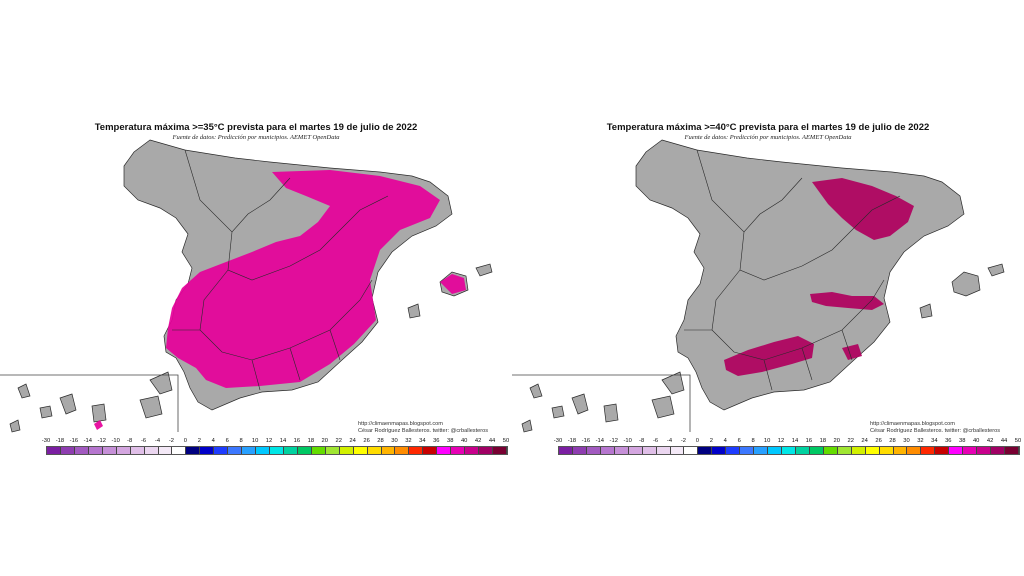 Image resolution: width=1024 pixels, height=576 pixels. Describe the element at coordinates (297, 441) in the screenshot. I see `legend-tick-label: 16` at that location.